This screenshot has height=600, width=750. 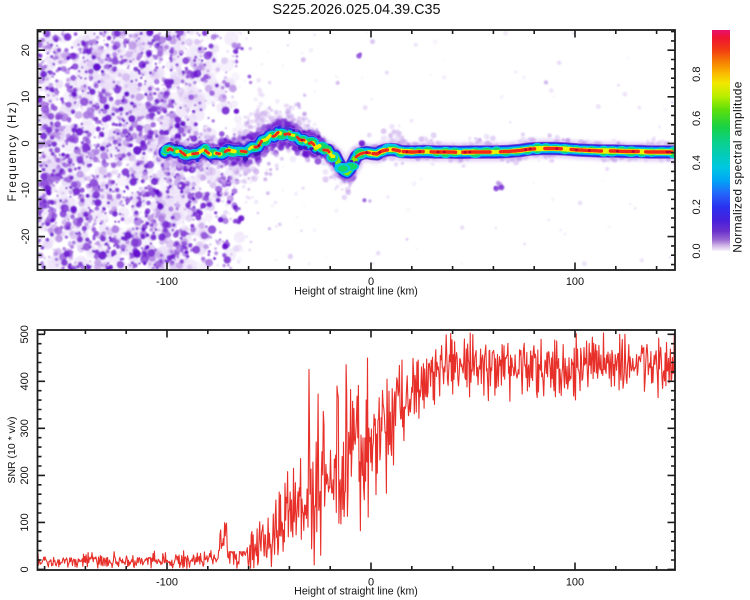 What do you see at coordinates (25, 428) in the screenshot?
I see `svg-text: 300` at bounding box center [25, 428].